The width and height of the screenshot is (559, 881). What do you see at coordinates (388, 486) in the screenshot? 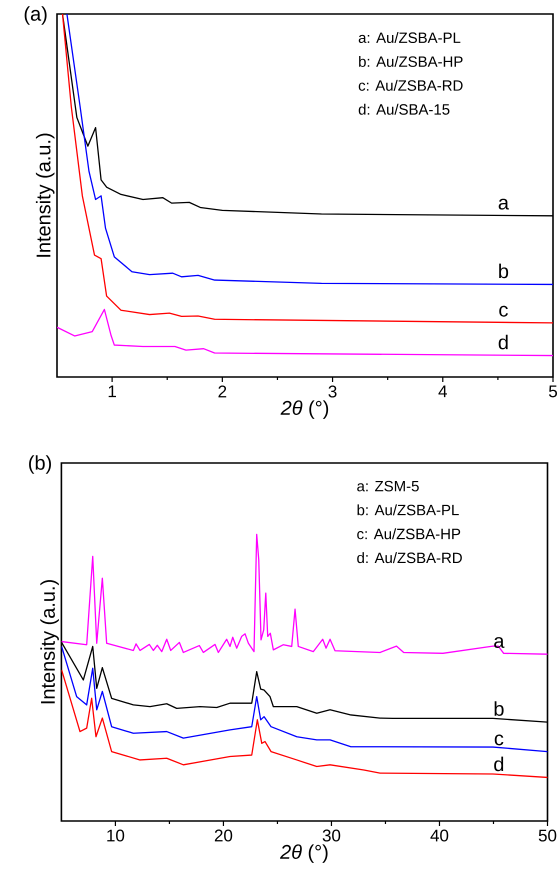
I see `text: a: ZSM-5` at bounding box center [388, 486].